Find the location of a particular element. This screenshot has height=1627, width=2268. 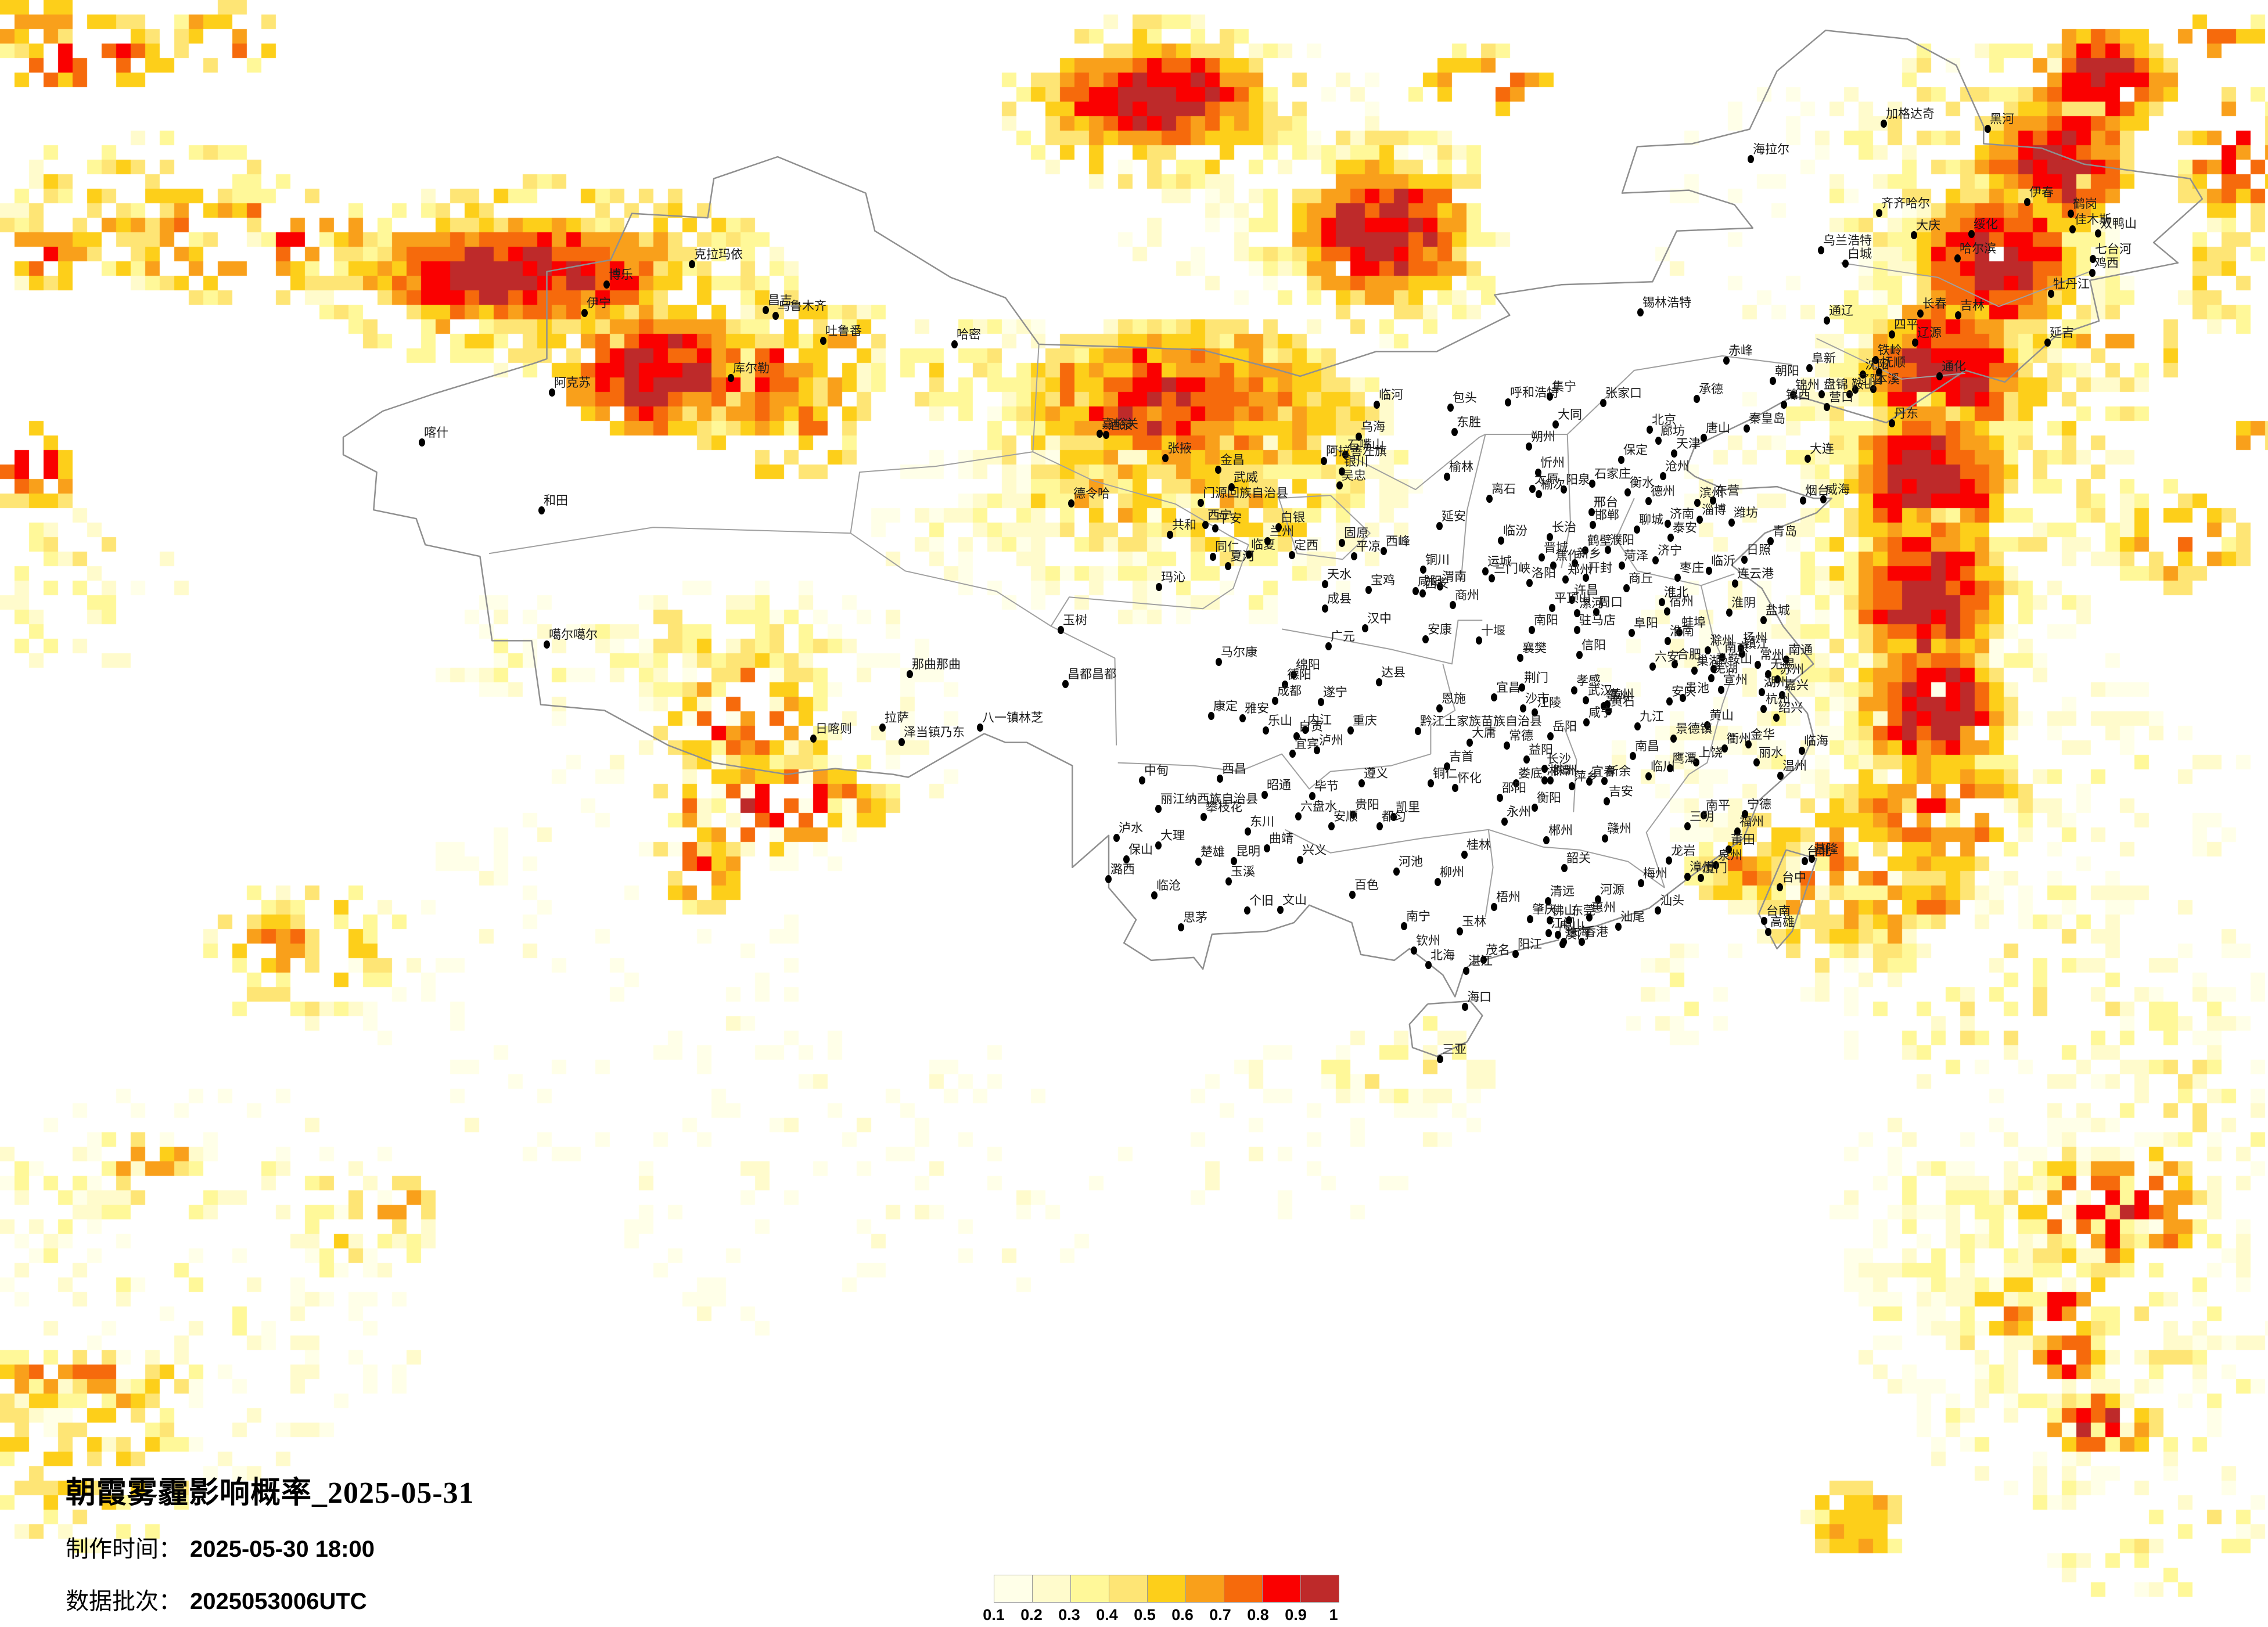

made-time-value: 2025-05-30 18:00 is located at coordinates (282, 1549).